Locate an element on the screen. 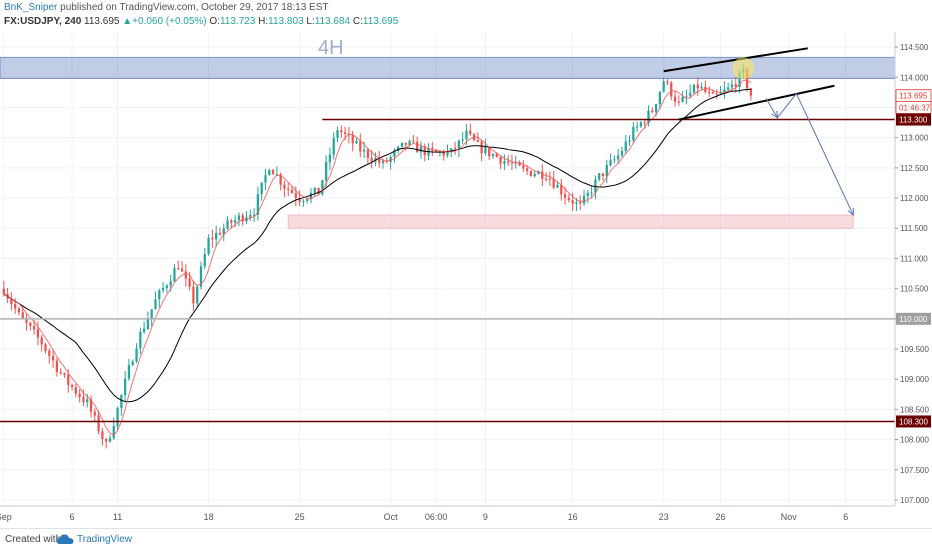 The image size is (932, 551). price-label: 113.300 is located at coordinates (913, 120).